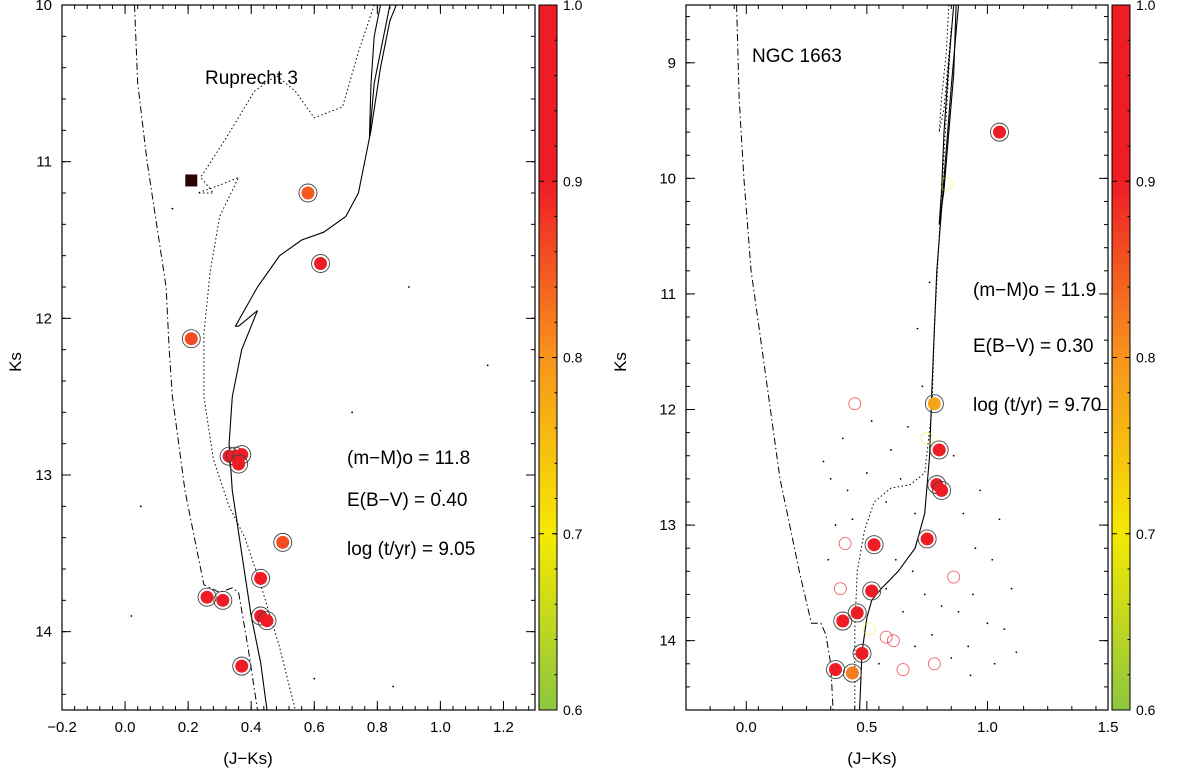 The image size is (1200, 771). Describe the element at coordinates (251, 78) in the screenshot. I see `cluster-title: Ruprecht 3` at that location.